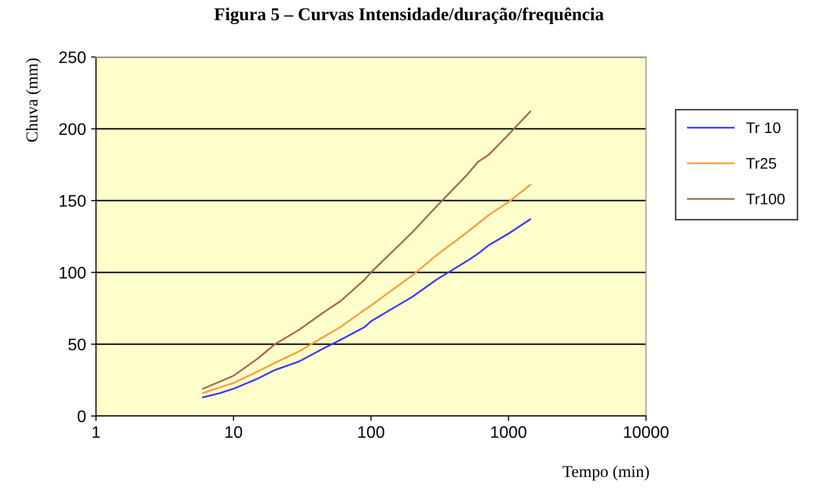 The width and height of the screenshot is (818, 497). Describe the element at coordinates (646, 432) in the screenshot. I see `x-tick-label: 10000` at that location.